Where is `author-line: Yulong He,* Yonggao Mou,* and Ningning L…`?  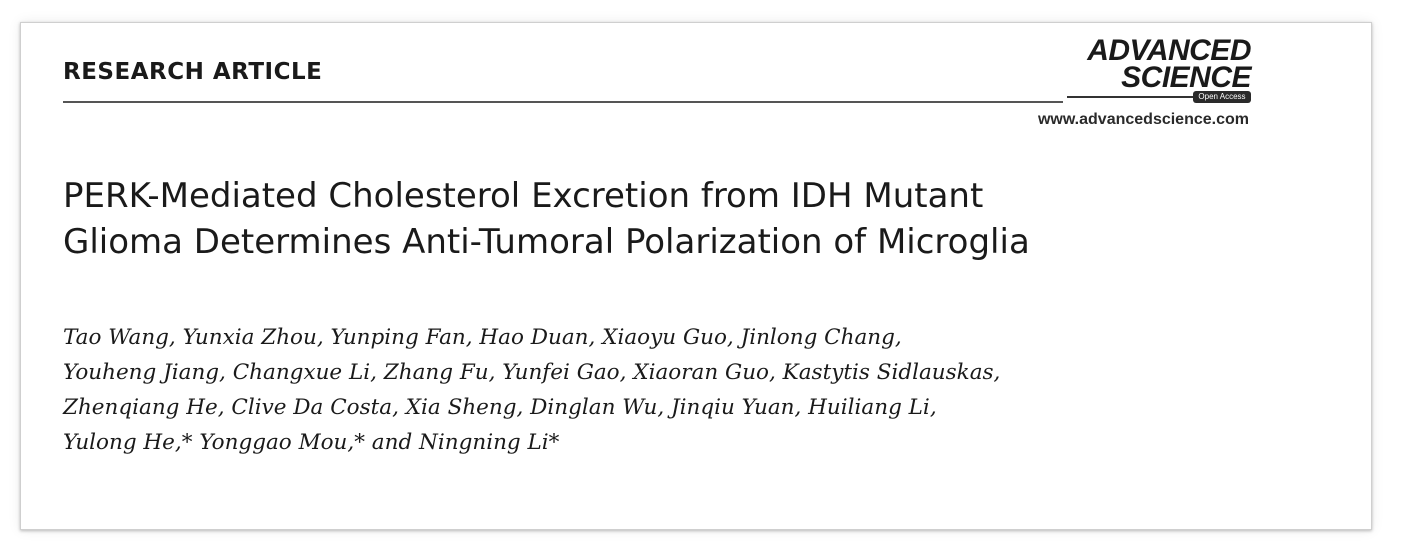
author-line: Yulong He,* Yonggao Mou,* and Ningning L… is located at coordinates (311, 442).